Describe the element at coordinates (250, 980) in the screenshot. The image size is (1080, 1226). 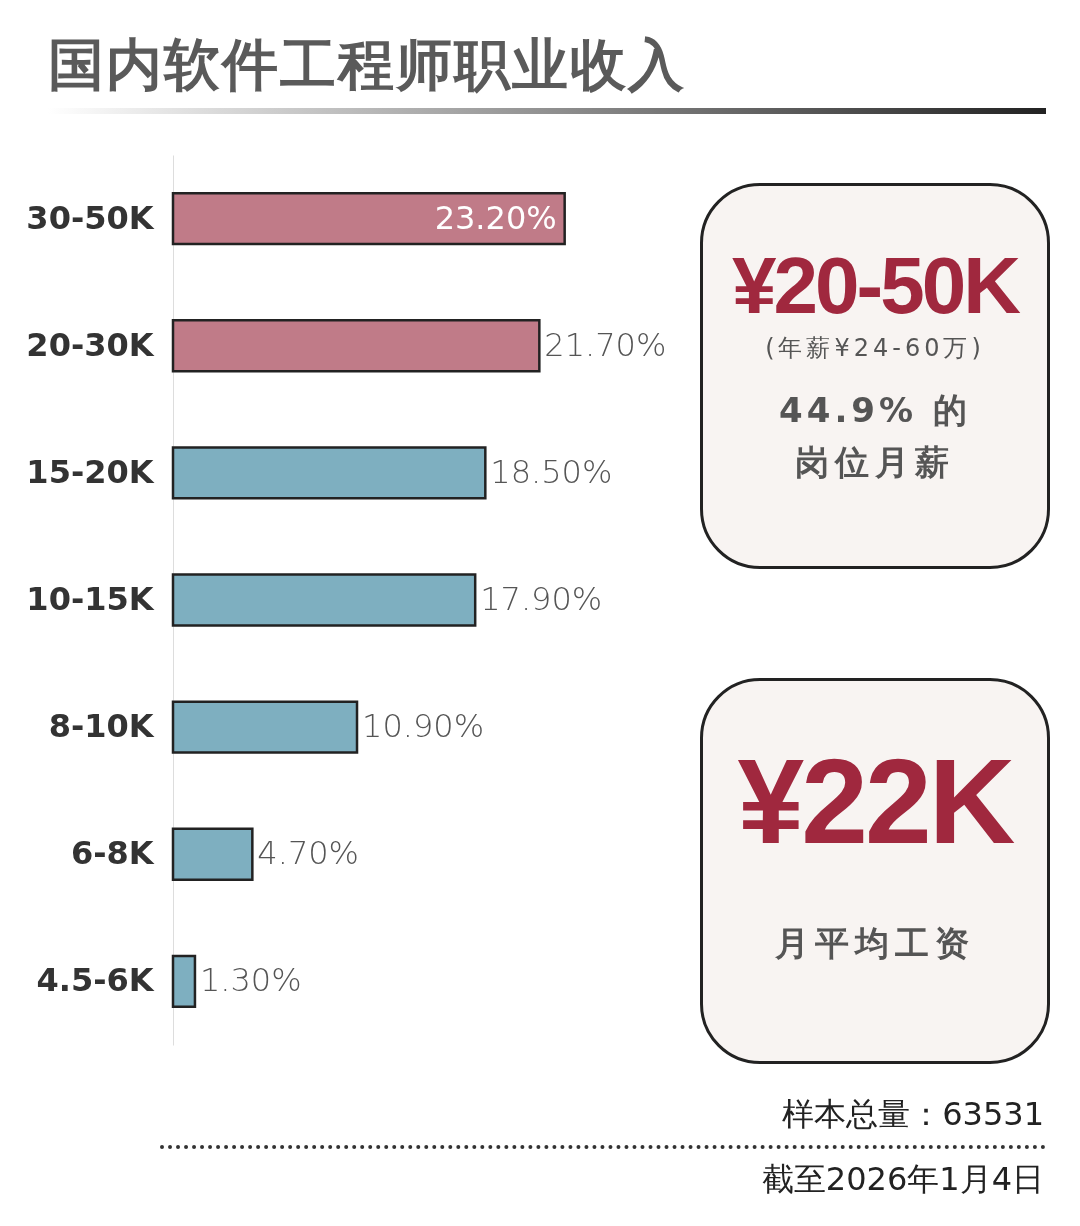
I see `data-label: 1.30%` at that location.